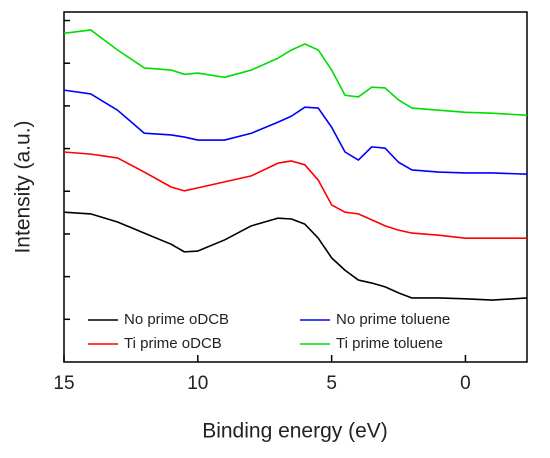 This screenshot has width=550, height=458. I want to click on x-tick-label: 5, so click(331, 383).